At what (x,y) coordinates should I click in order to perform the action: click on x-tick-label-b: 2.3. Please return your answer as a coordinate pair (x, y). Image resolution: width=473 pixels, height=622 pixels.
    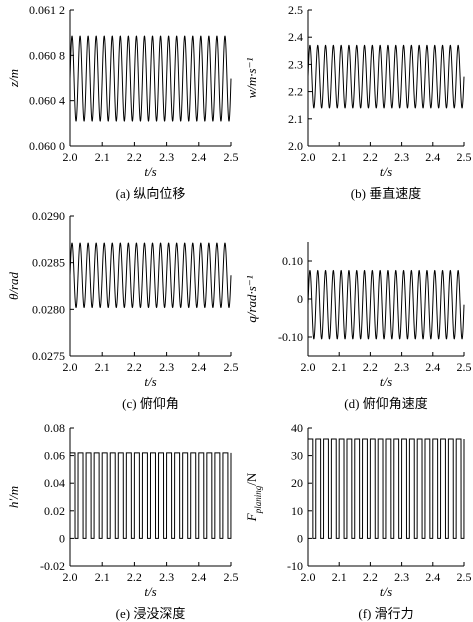
    Looking at the image, I should click on (401, 157).